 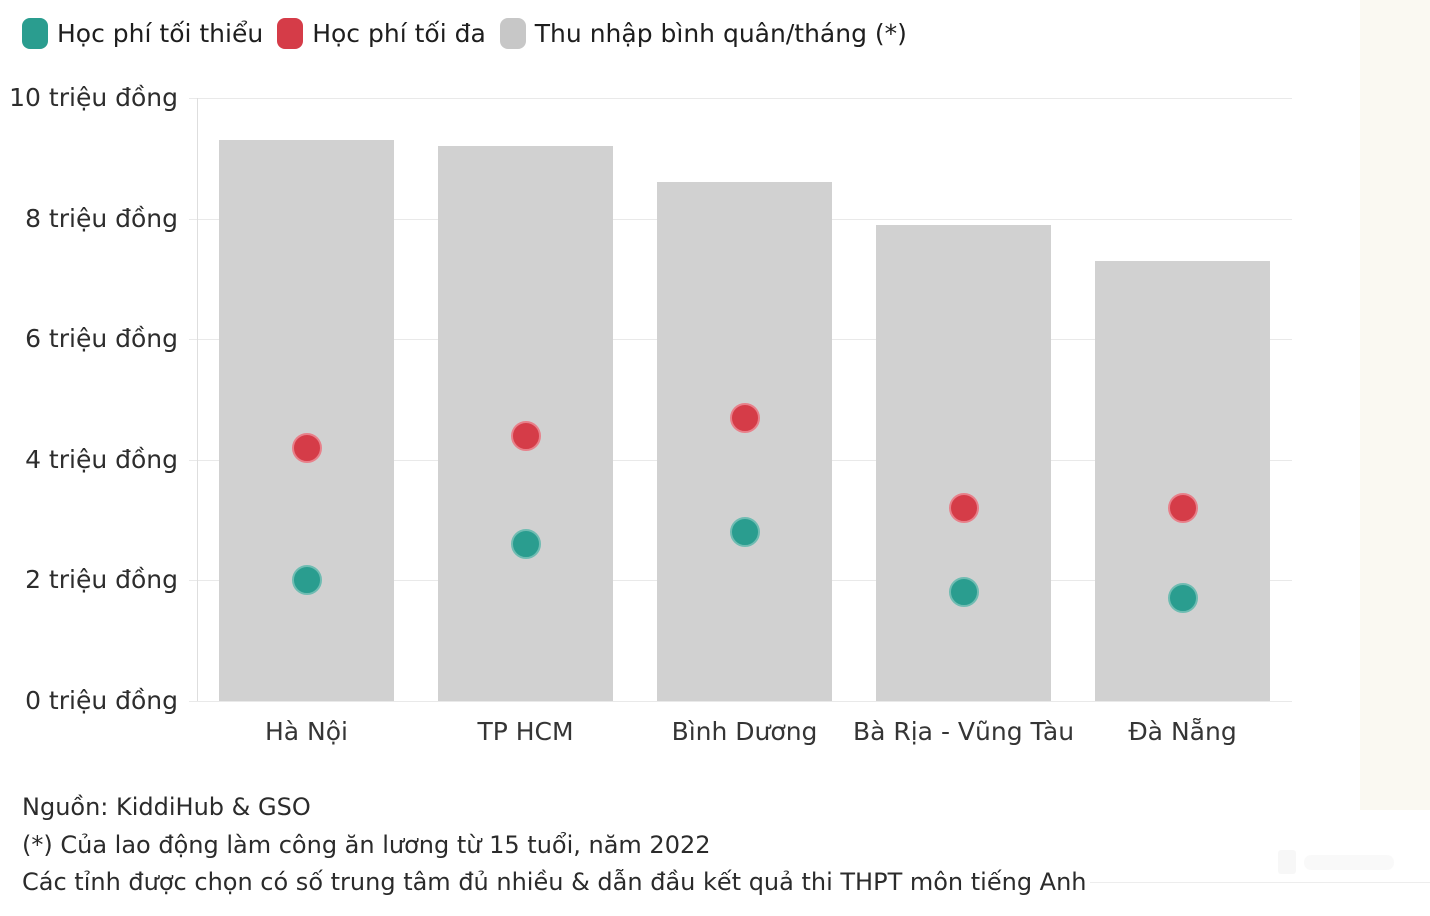 What do you see at coordinates (101, 218) in the screenshot?
I see `y-axis-tick-label: 8 triệu đồng` at bounding box center [101, 218].